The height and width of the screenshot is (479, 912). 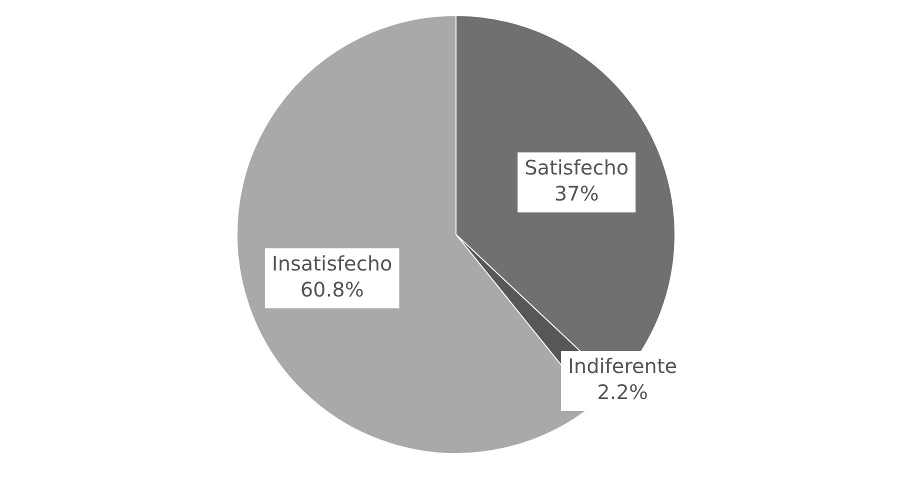 What do you see at coordinates (622, 392) in the screenshot?
I see `data-label: 2.2%` at bounding box center [622, 392].